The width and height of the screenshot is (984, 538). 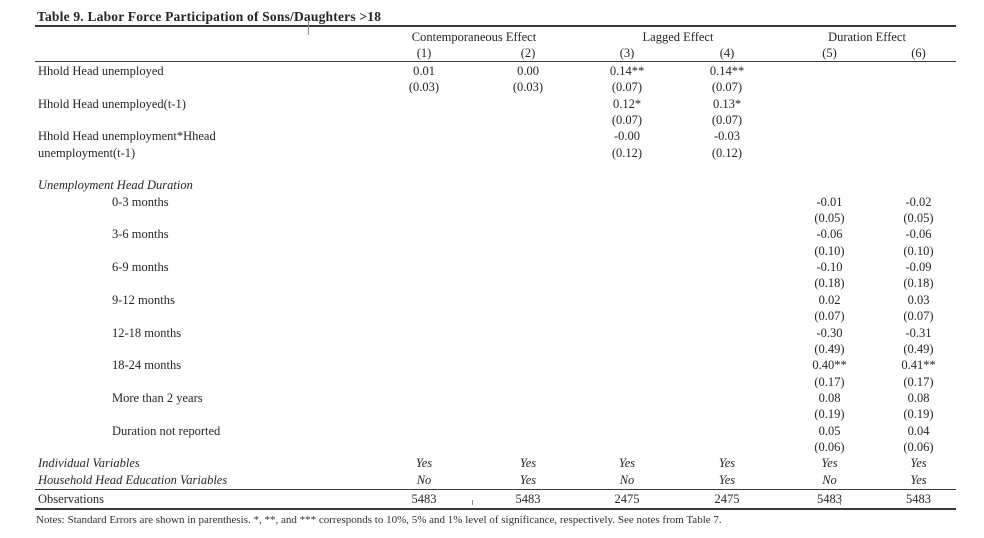 I want to click on column-group-contemporaneous: Contemporaneous Effect, so click(x=474, y=37).